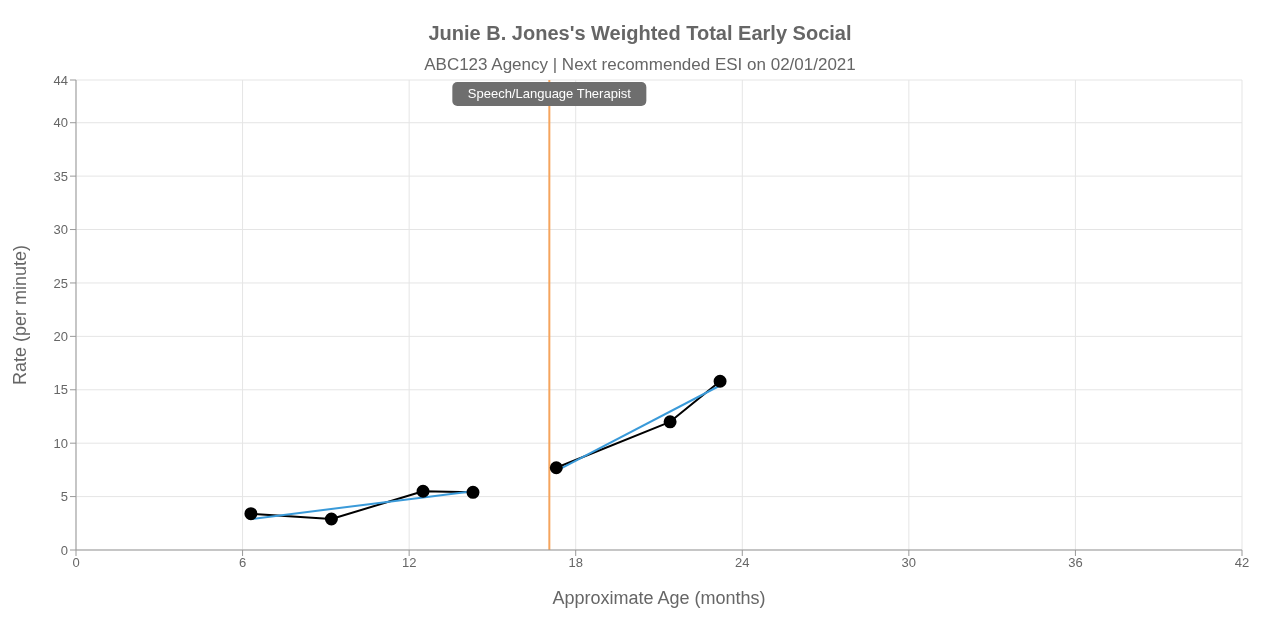 The height and width of the screenshot is (641, 1280). Describe the element at coordinates (60, 283) in the screenshot. I see `y-tick-label: 25` at that location.